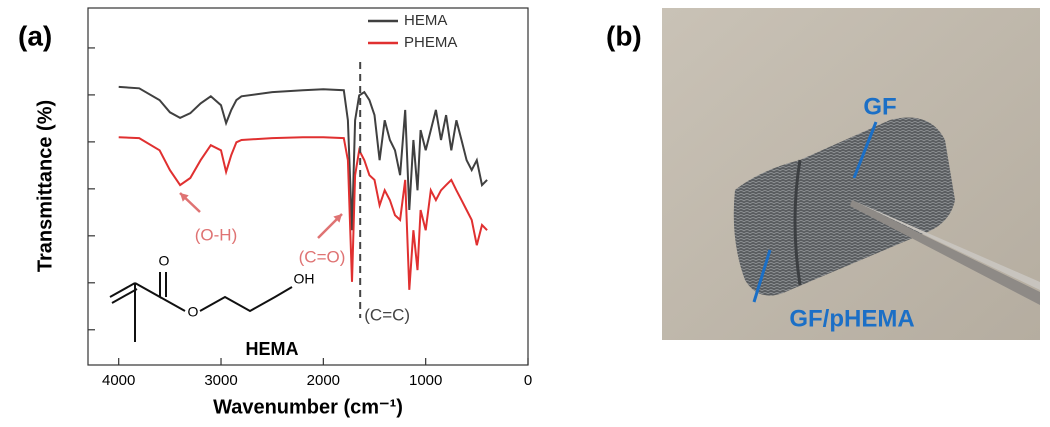  Describe the element at coordinates (430, 42) in the screenshot. I see `legend-label: PHEMA` at that location.